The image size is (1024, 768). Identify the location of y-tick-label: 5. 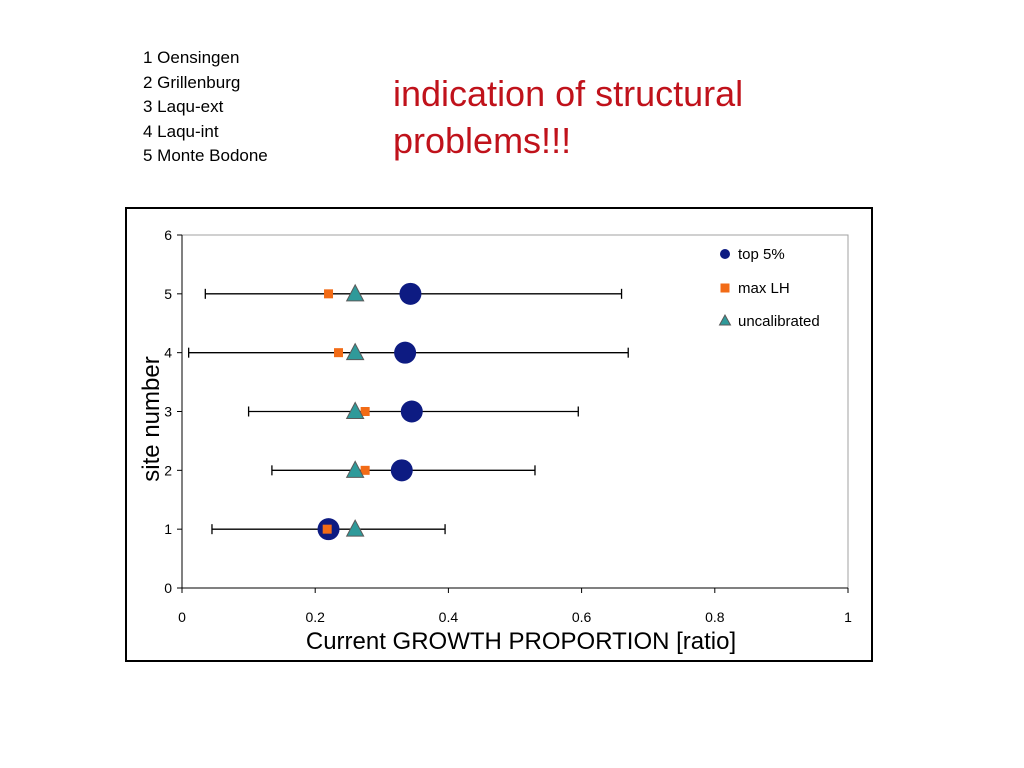
(168, 294).